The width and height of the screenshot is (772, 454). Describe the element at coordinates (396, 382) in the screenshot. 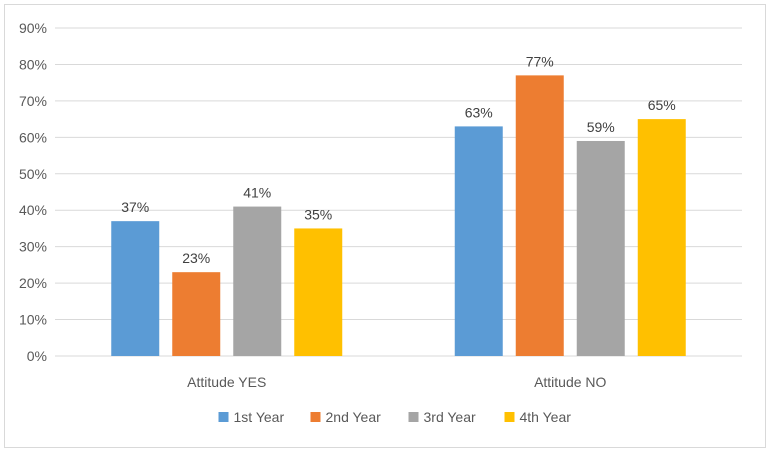

I see `x-axis-categories: Attitude YES Attitude NO` at that location.